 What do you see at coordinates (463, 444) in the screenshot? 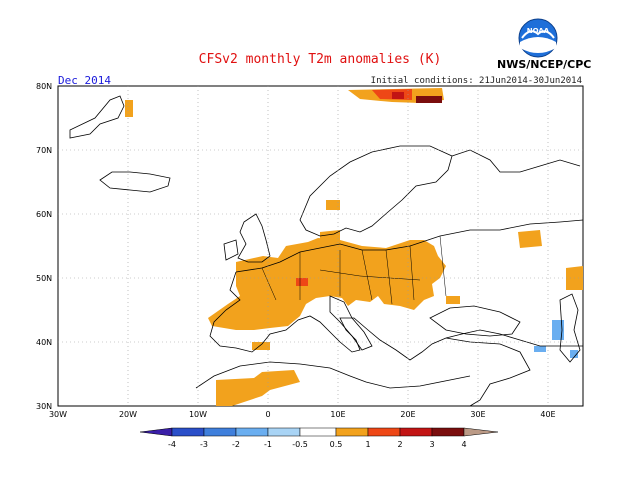
I see `legend-label-9: 4` at bounding box center [463, 444].